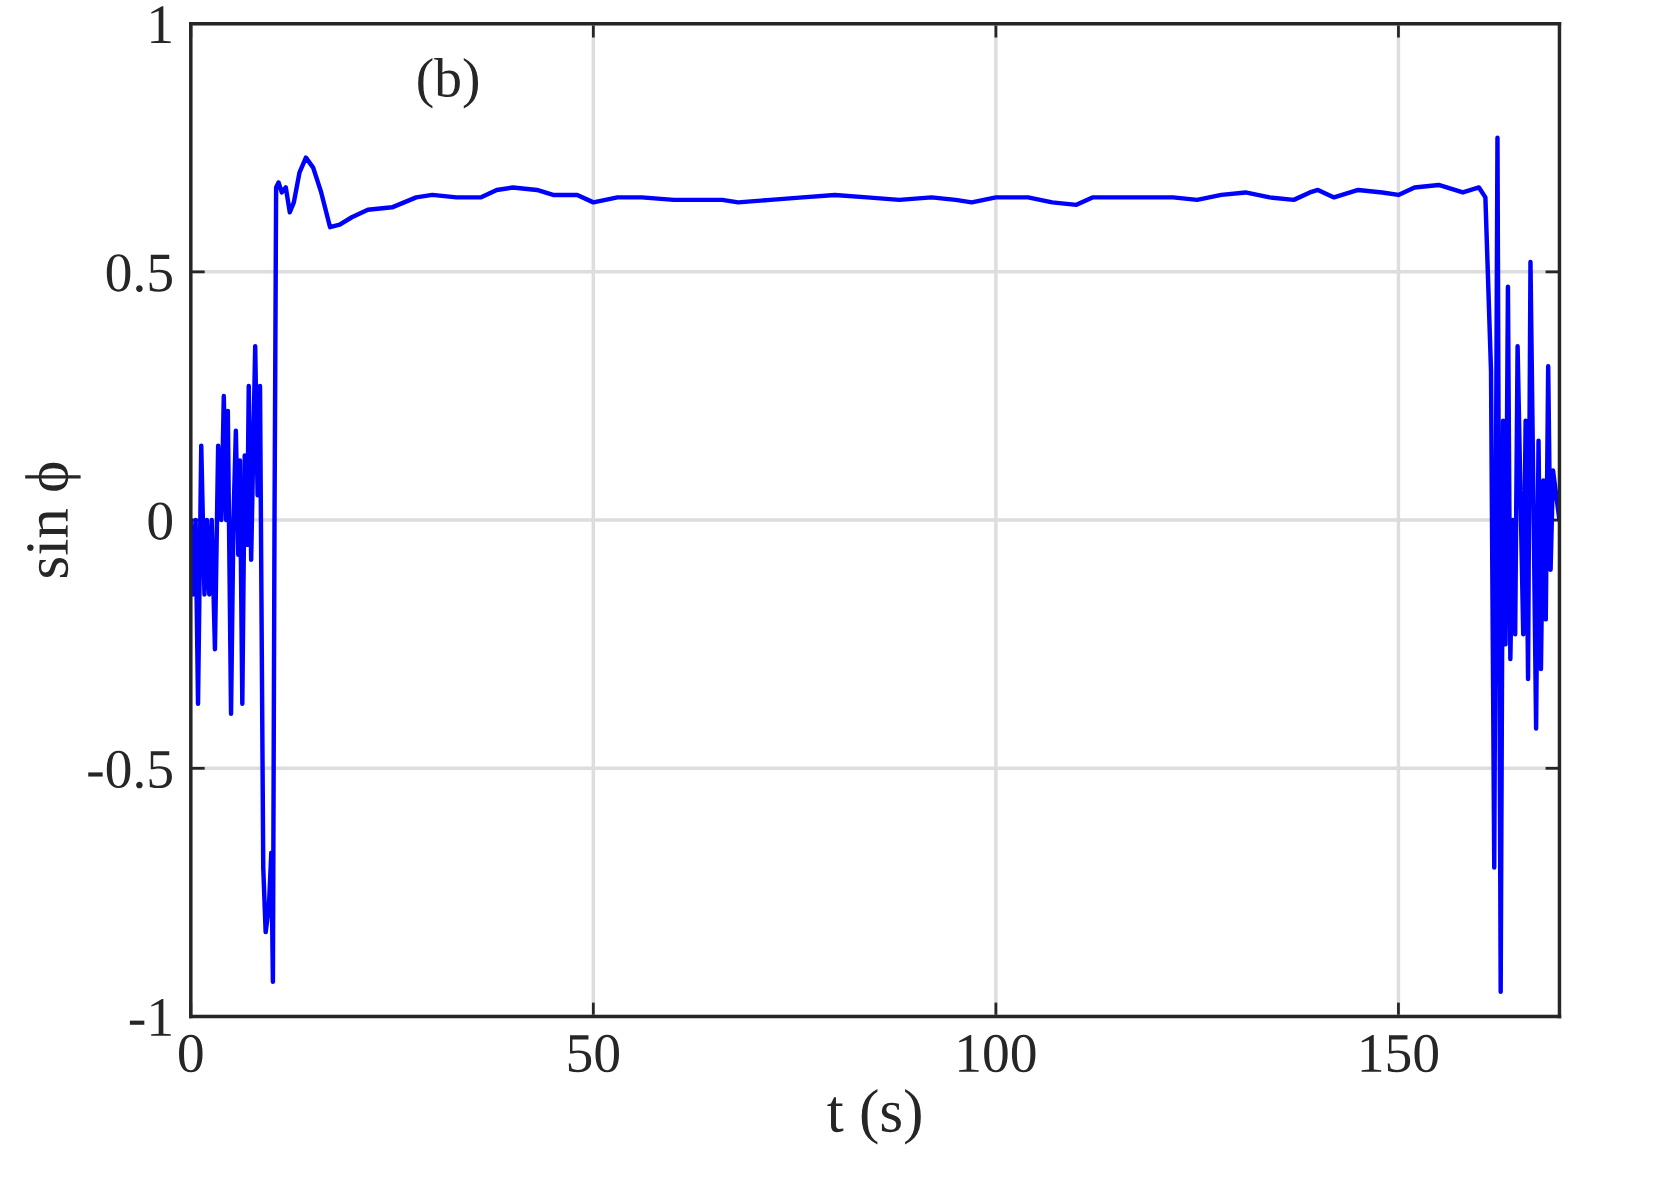 The height and width of the screenshot is (1182, 1659). What do you see at coordinates (997, 1053) in the screenshot?
I see `x-tick-label: 100` at bounding box center [997, 1053].